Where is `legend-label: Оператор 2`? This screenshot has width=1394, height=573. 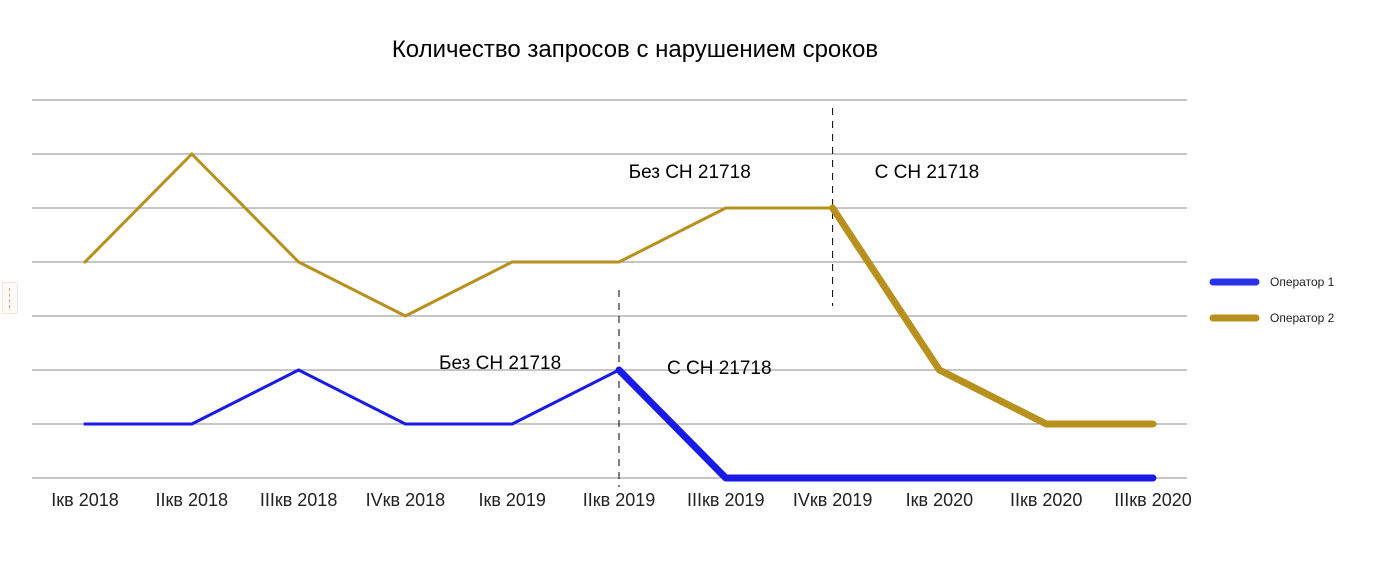
legend-label: Оператор 2 is located at coordinates (1302, 318).